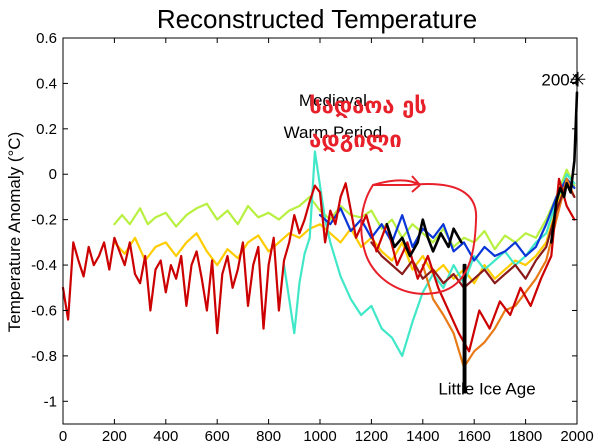  What do you see at coordinates (44, 265) in the screenshot?
I see `y-tick-label: -0.4` at bounding box center [44, 265].